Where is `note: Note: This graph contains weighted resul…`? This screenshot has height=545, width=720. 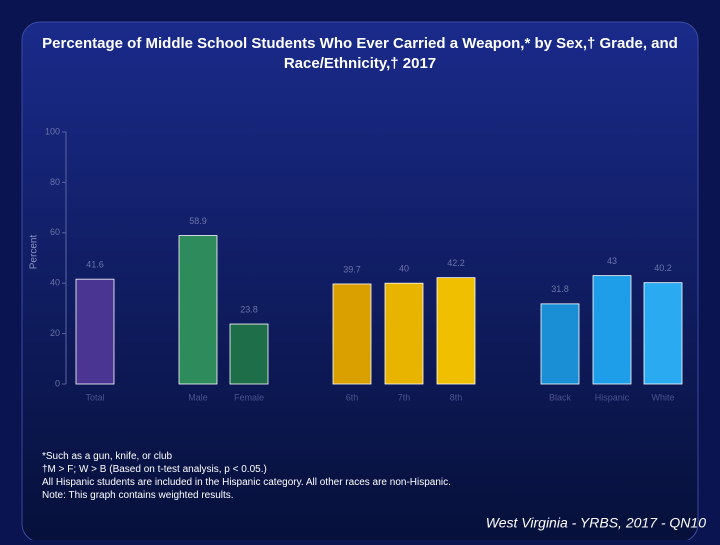 note: Note: This graph contains weighted resul… is located at coordinates (138, 495).